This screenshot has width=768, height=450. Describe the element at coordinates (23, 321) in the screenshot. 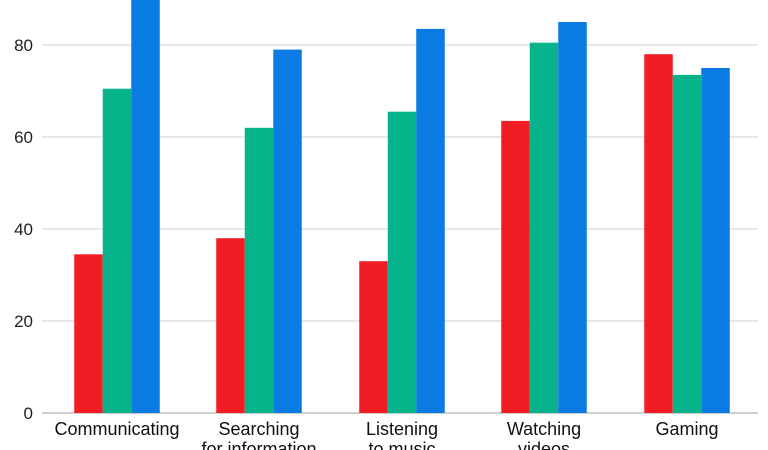

I see `y-tick-label: 20` at that location.